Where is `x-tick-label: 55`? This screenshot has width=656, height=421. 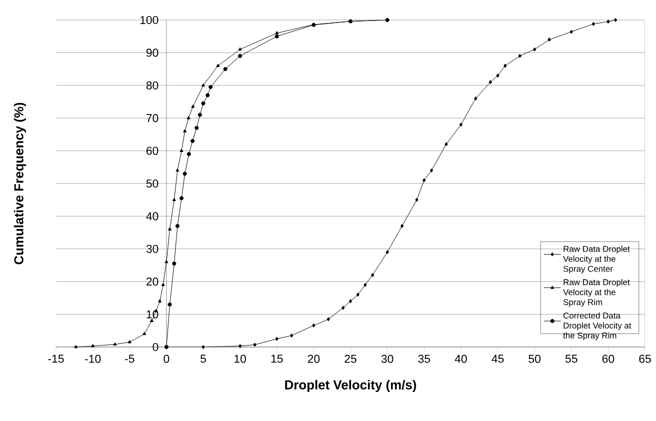
x-tick-label: 55 is located at coordinates (571, 358).